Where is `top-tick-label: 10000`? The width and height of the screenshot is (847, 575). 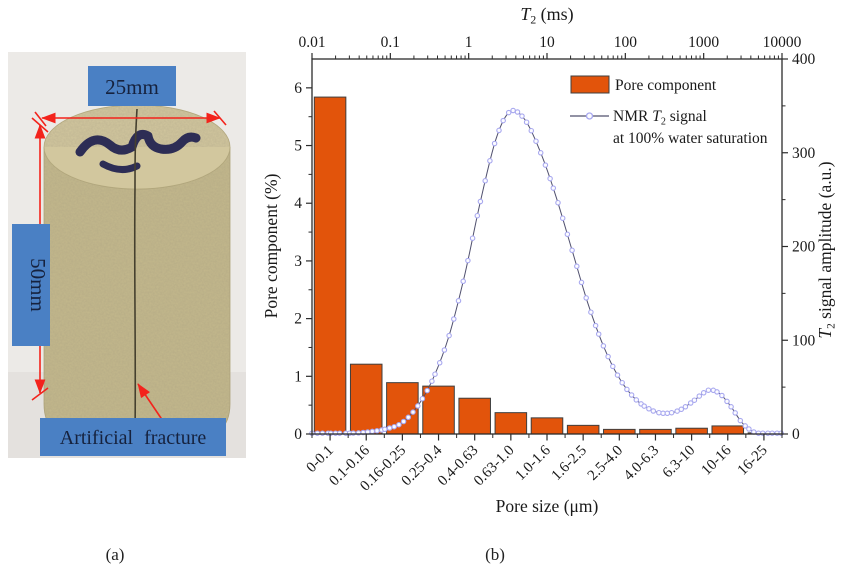 top-tick-label: 10000 is located at coordinates (782, 42).